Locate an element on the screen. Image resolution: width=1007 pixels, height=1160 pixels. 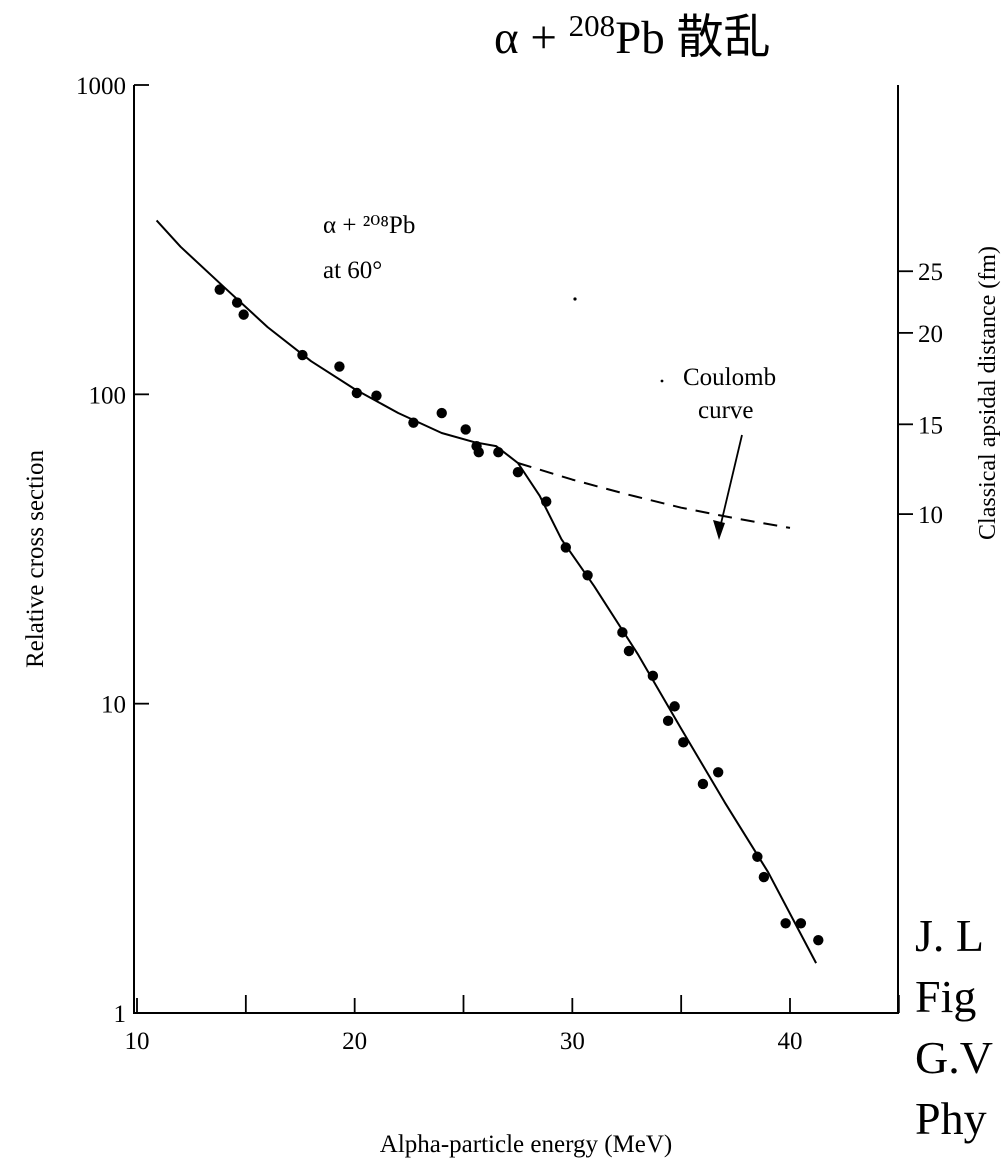
x-tick-label: 20 is located at coordinates (354, 1041).